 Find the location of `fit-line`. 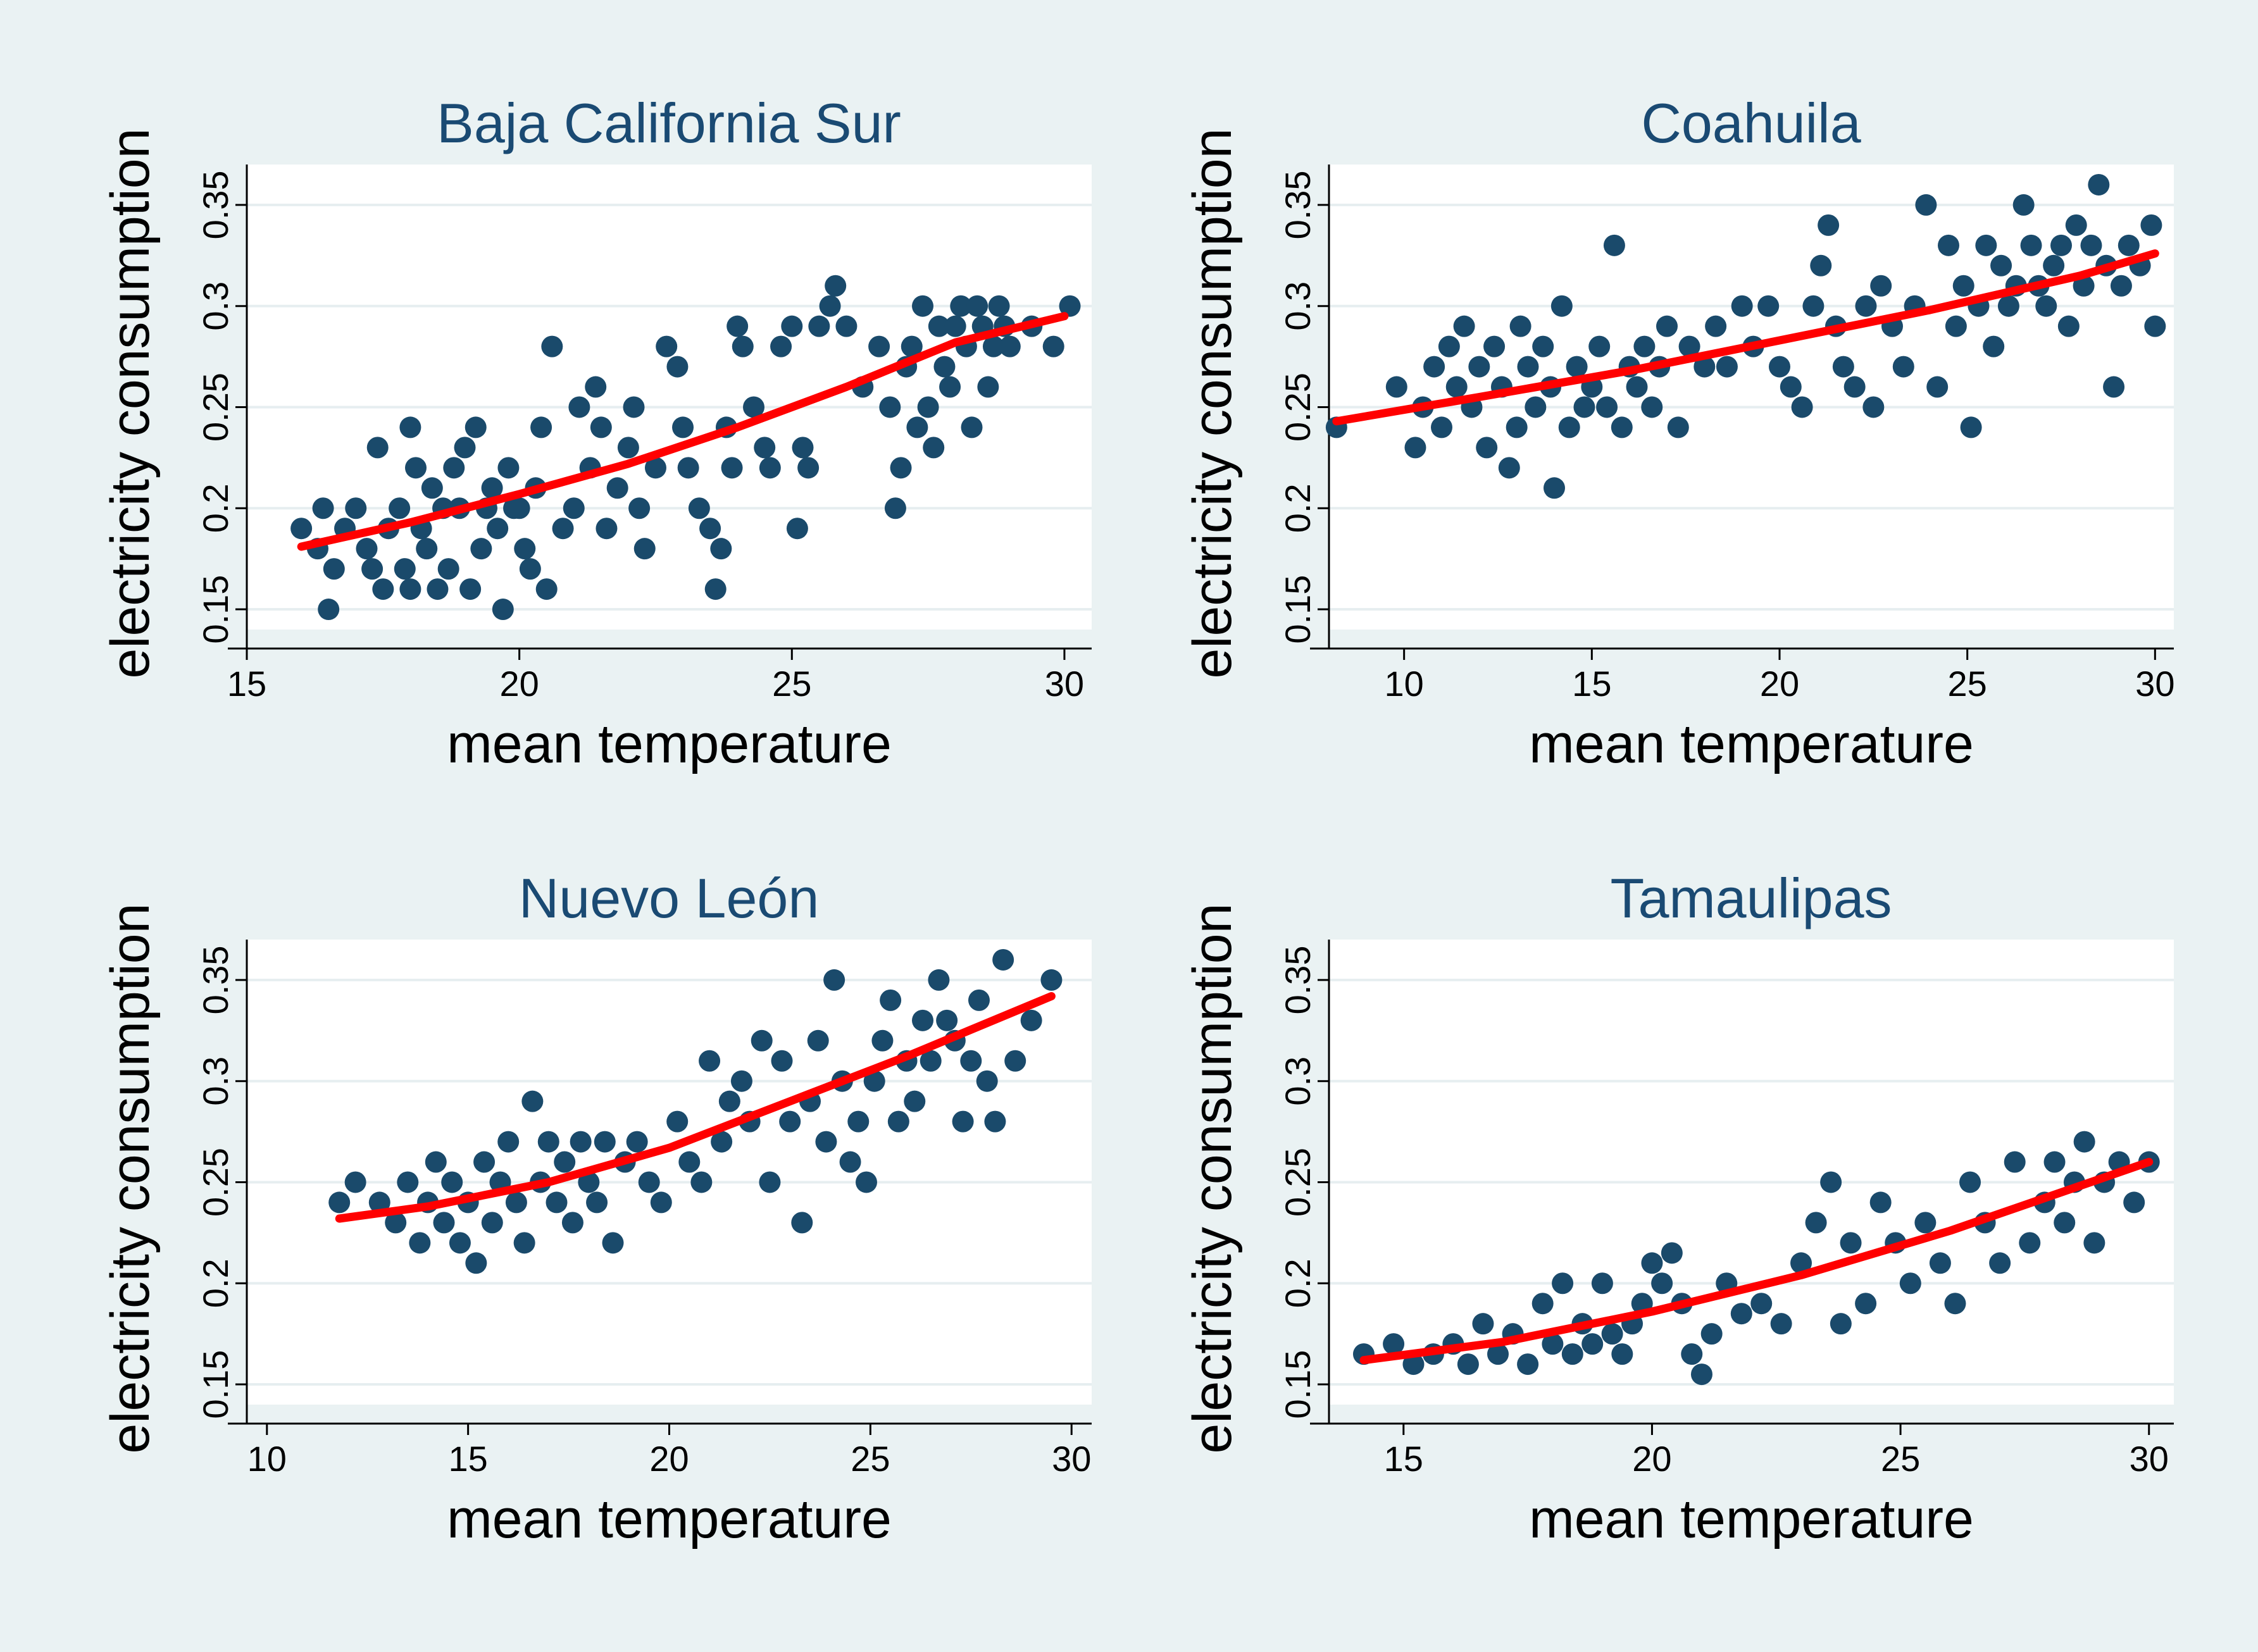

fit-line is located at coordinates (683, 431).